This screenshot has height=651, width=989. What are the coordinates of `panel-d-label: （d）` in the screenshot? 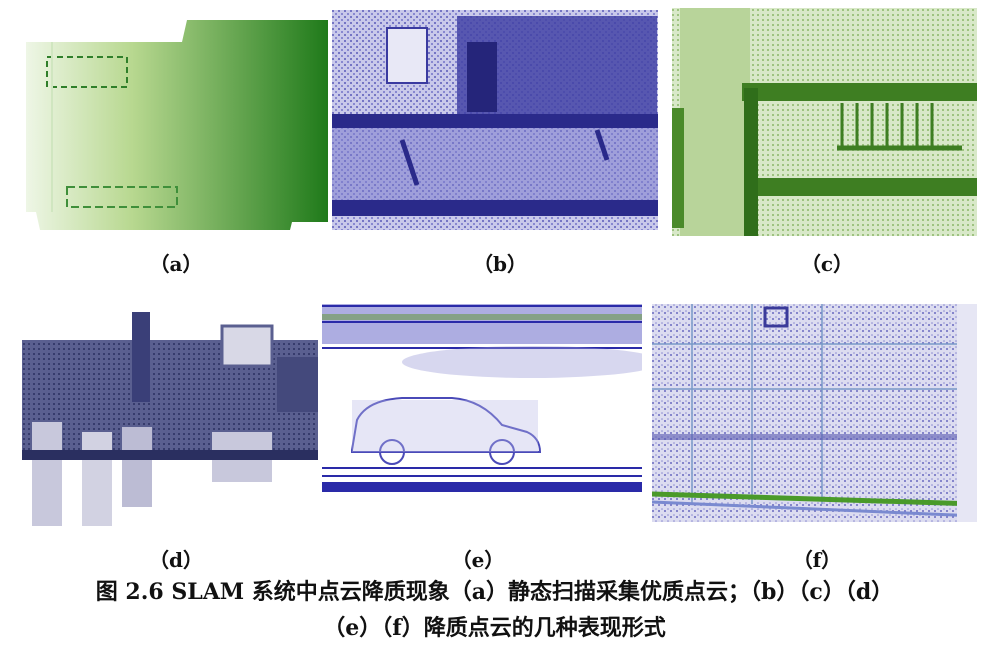 It's located at (176, 560).